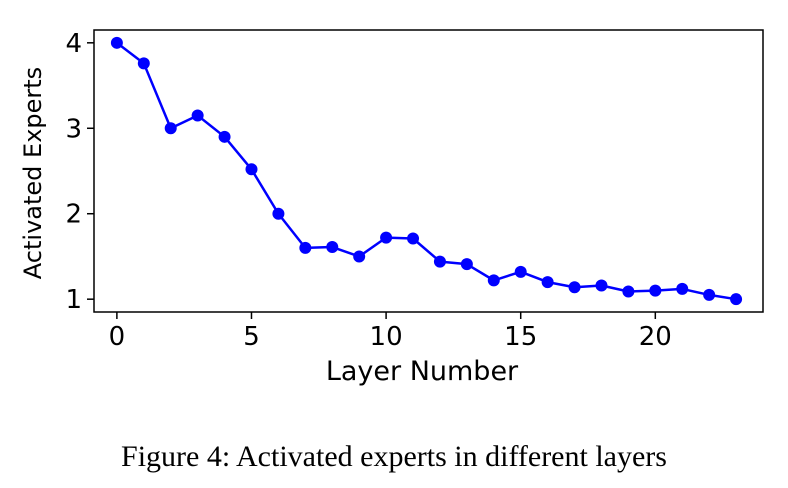  I want to click on y-axis-label: Activated Experts, so click(33, 173).